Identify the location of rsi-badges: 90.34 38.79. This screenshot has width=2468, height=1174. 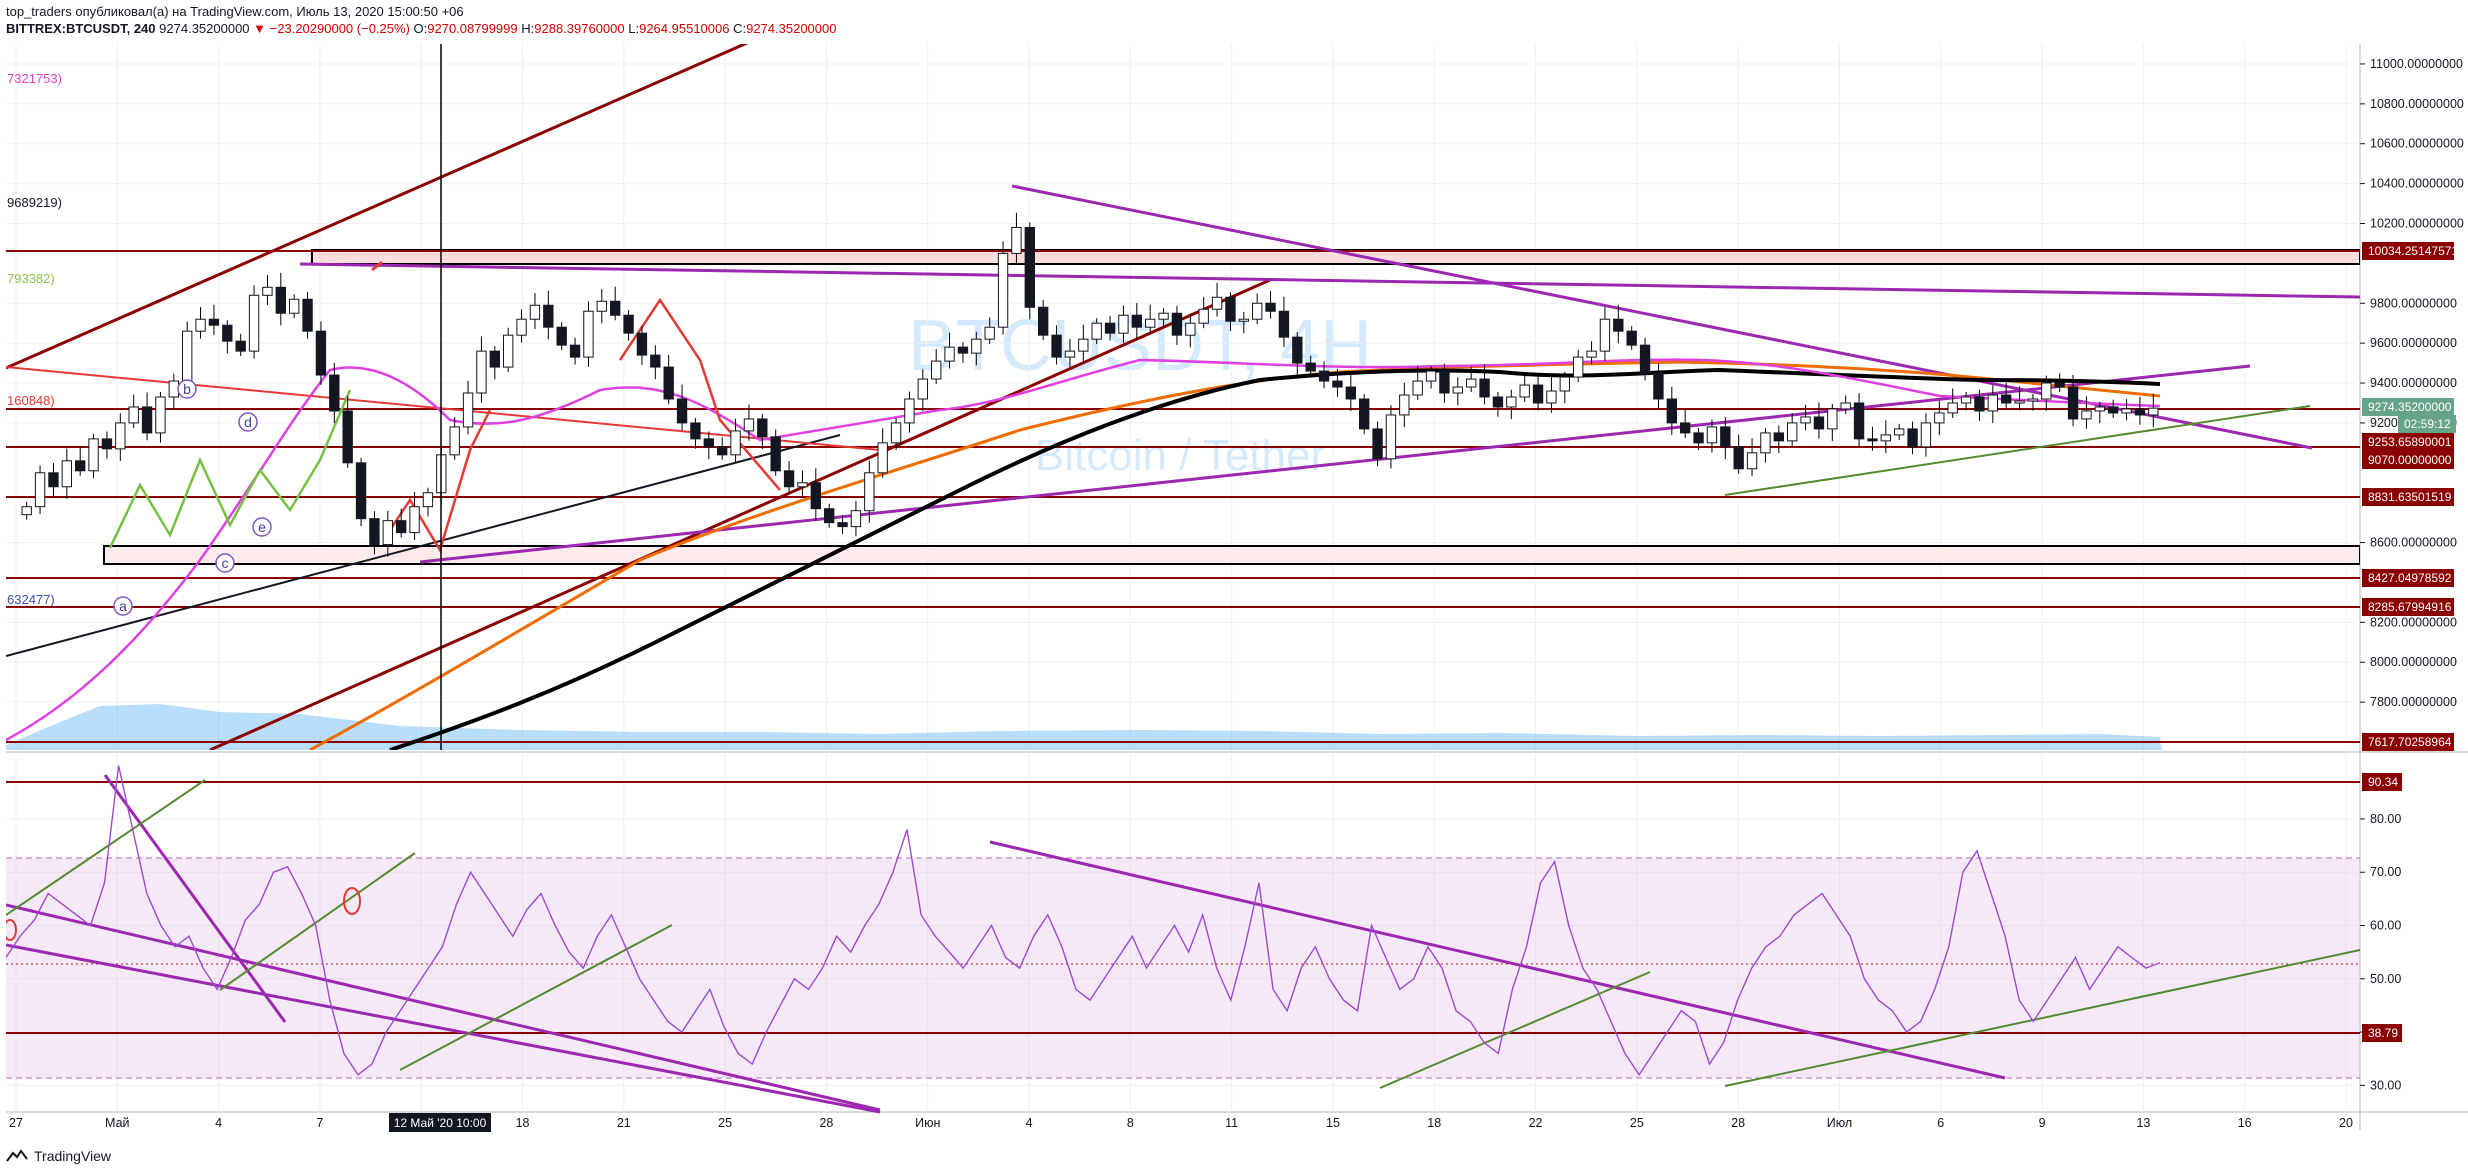
(2382, 907).